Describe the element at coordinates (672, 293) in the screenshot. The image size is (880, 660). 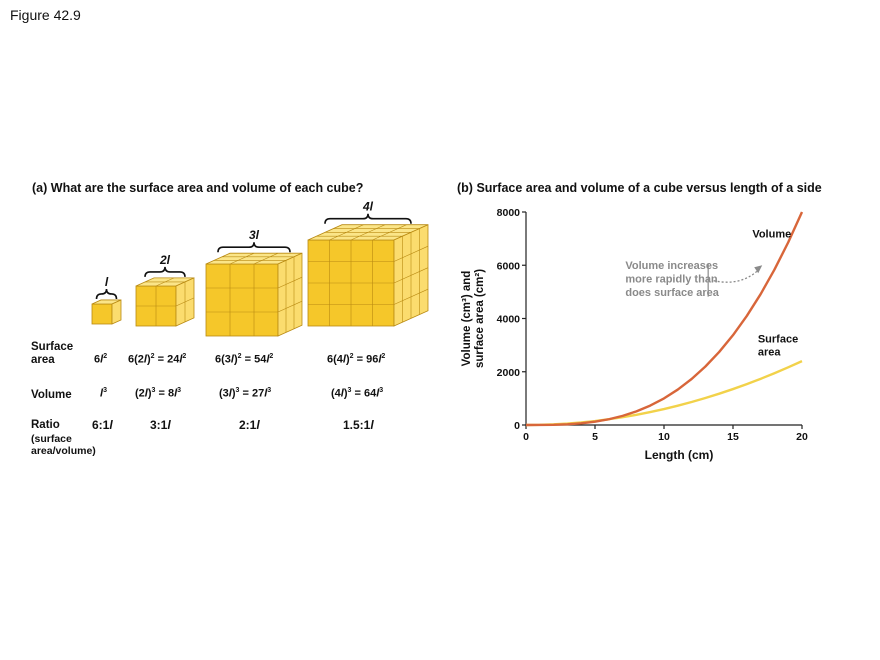
I see `annotation-line: does surface area` at that location.